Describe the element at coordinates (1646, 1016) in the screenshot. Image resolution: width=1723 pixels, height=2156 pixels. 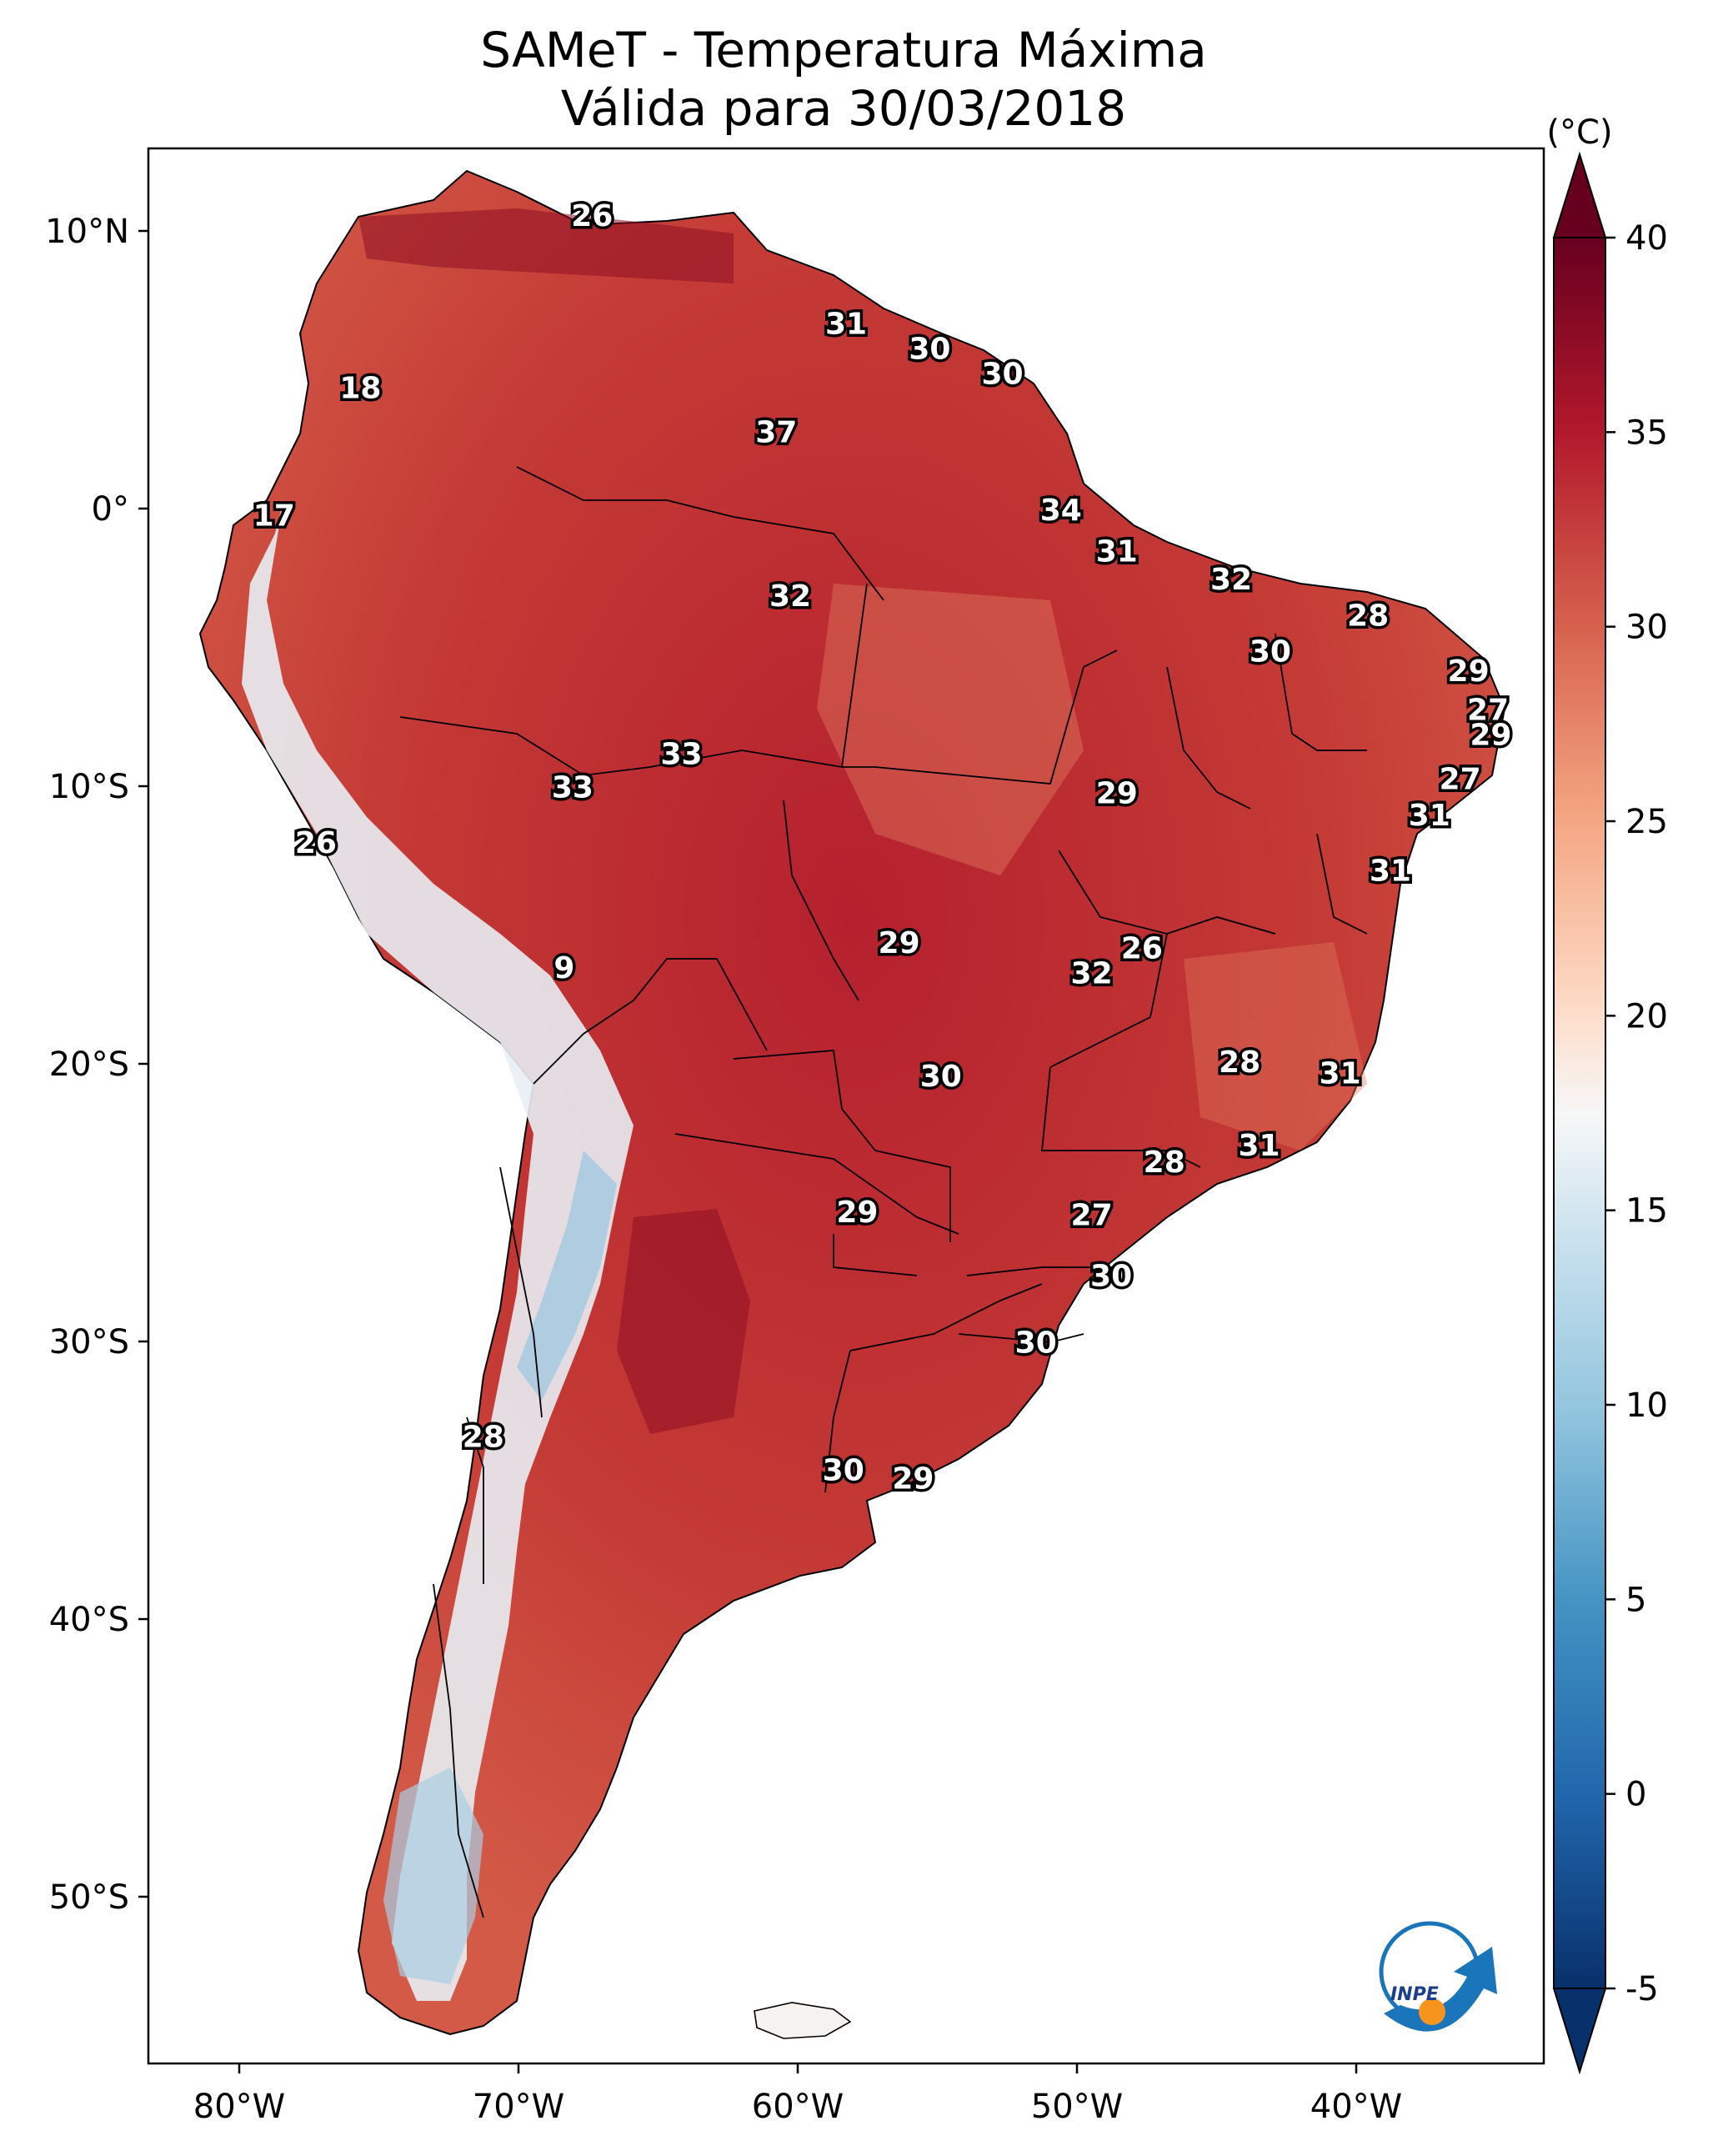
I see `colorbar-tick-label: 20` at that location.